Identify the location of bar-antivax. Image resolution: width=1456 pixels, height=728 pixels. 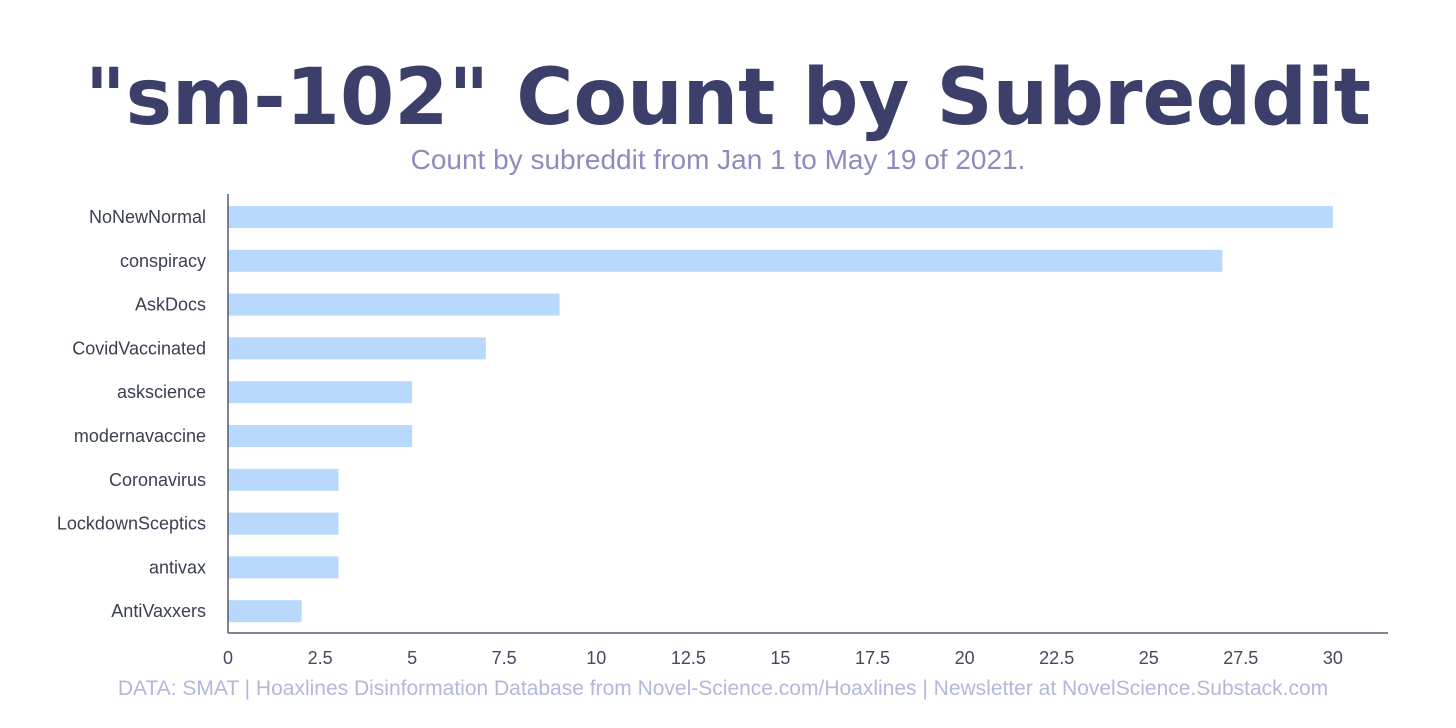
(283, 567).